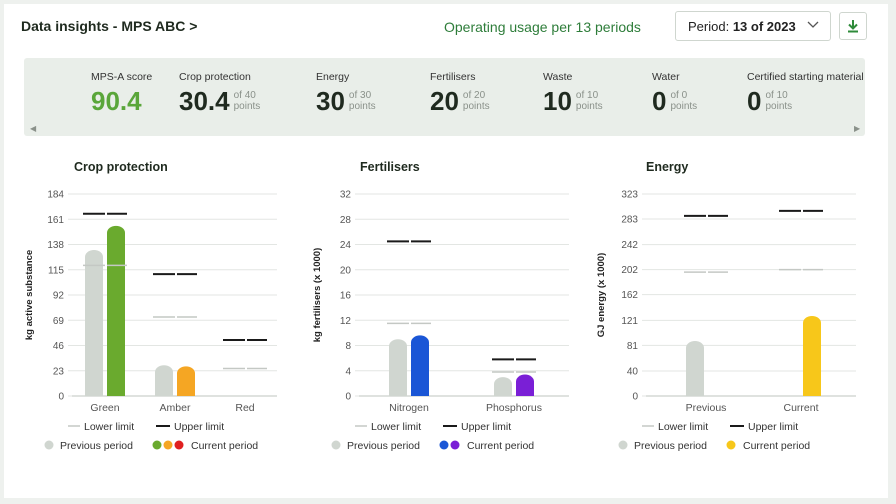 This screenshot has height=504, width=896. What do you see at coordinates (409, 408) in the screenshot?
I see `x-tick-label: Nitrogen` at bounding box center [409, 408].